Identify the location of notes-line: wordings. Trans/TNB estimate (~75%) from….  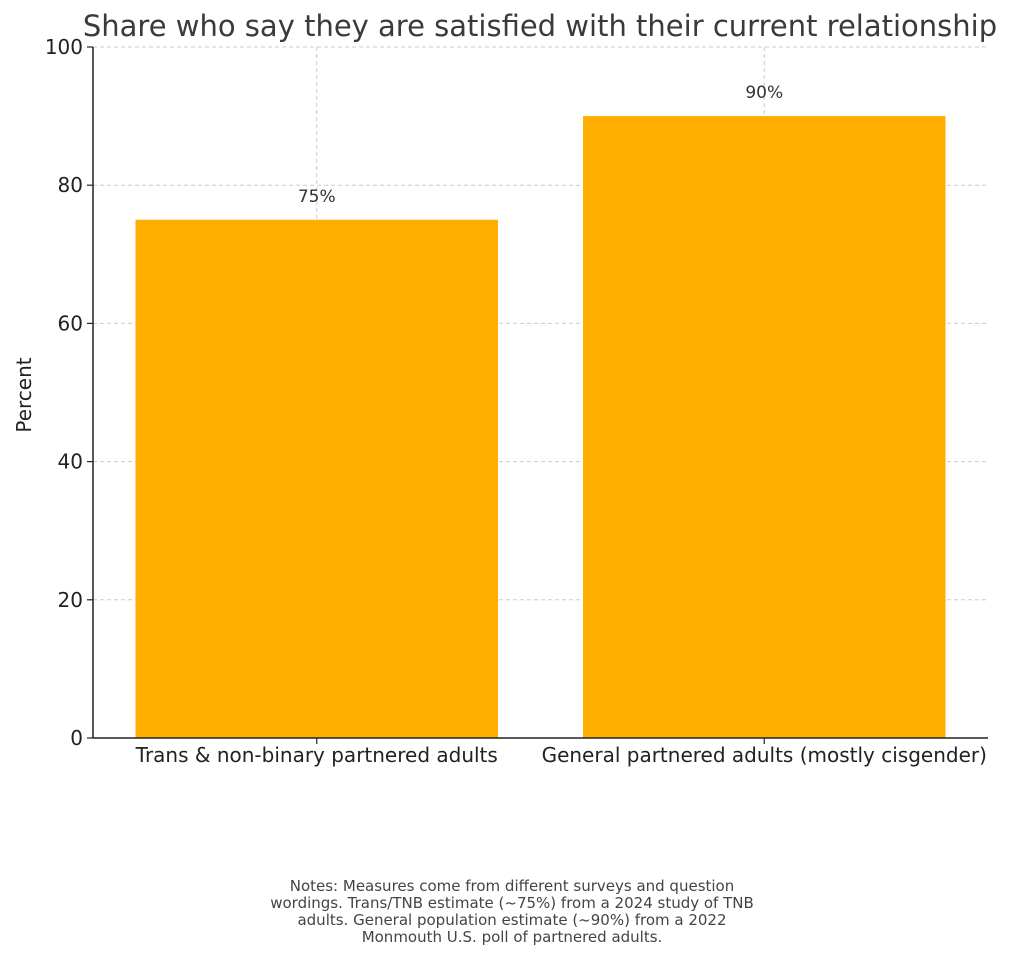
(512, 903).